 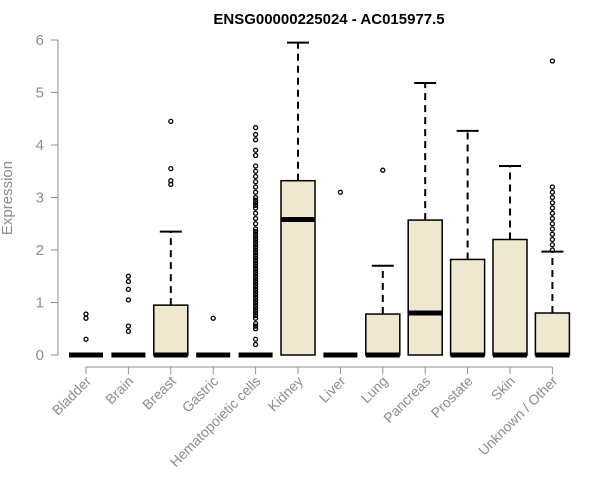 What do you see at coordinates (40, 355) in the screenshot?
I see `y-tick-label: 0` at bounding box center [40, 355].